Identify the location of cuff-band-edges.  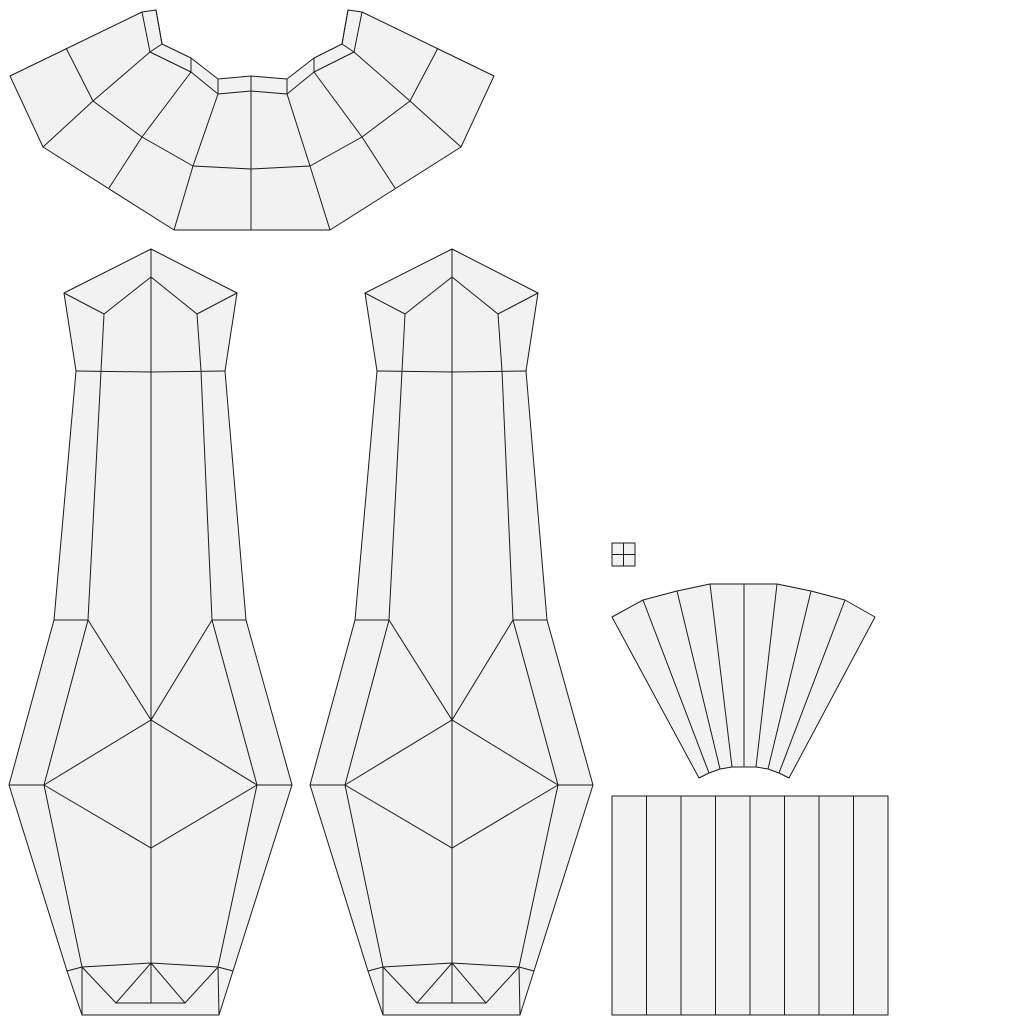
(750, 905).